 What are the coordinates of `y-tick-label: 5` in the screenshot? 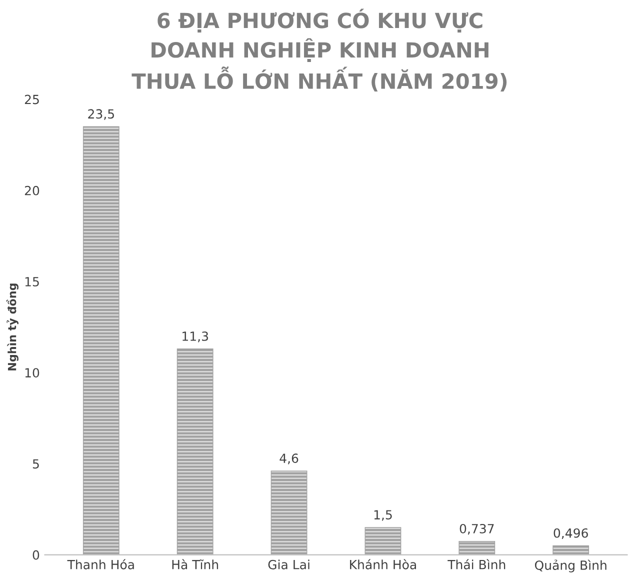 It's located at (35, 464).